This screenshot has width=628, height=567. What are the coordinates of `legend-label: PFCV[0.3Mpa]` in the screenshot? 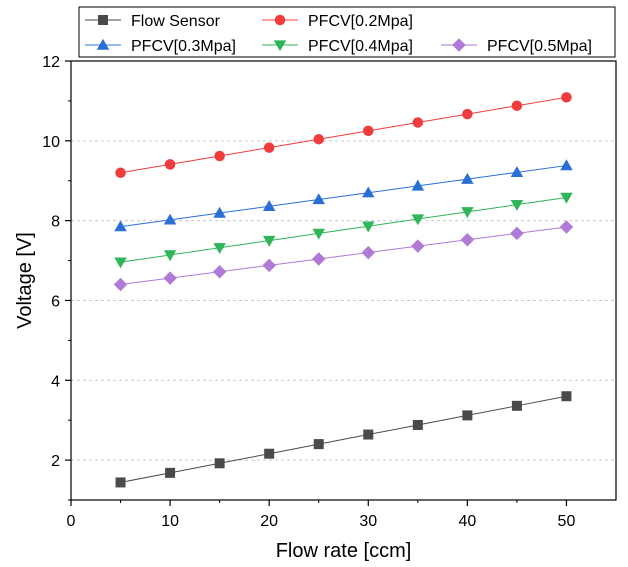 It's located at (183, 46).